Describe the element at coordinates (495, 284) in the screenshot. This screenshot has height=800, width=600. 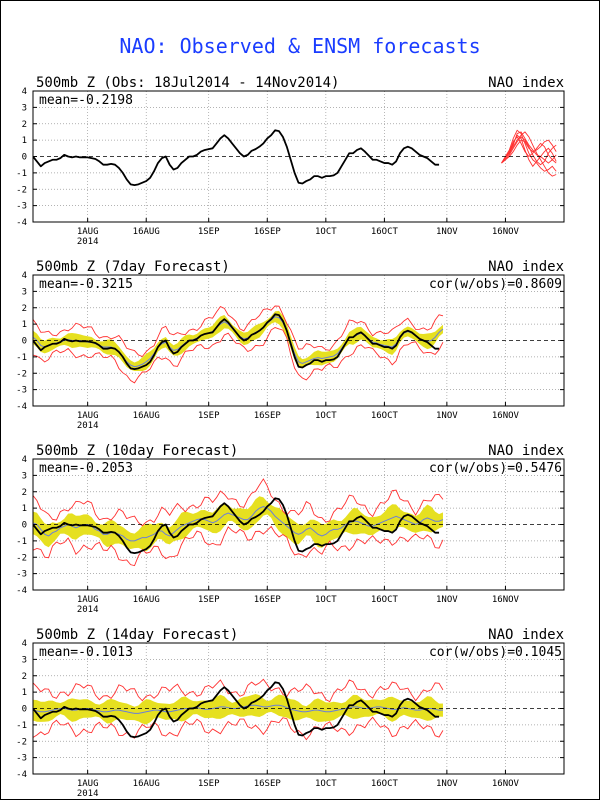
I see `panel-correlation-label: cor(w/obs)=0.8609` at that location.